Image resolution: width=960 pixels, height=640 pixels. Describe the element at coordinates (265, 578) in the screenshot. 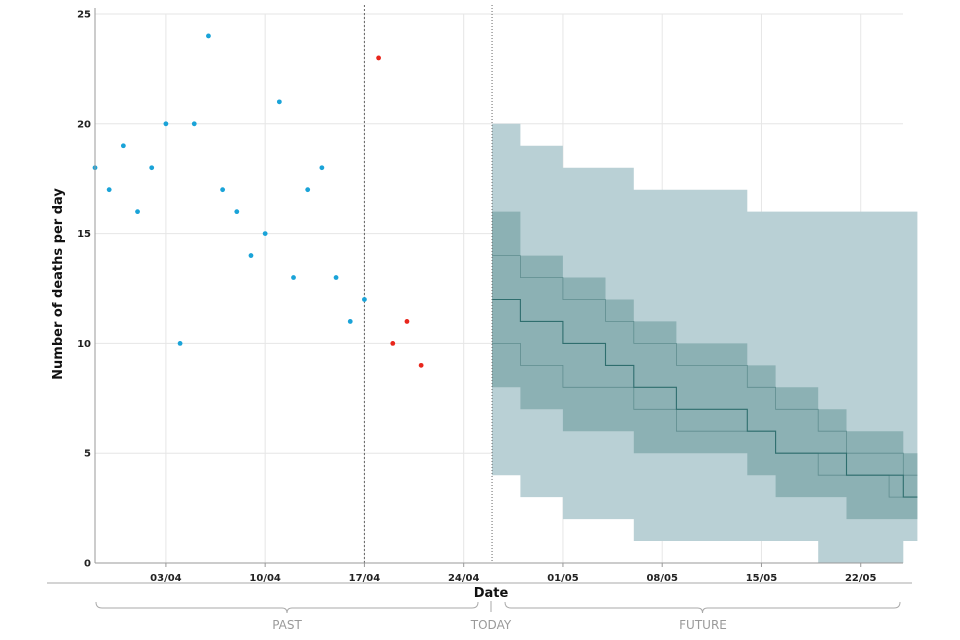

I see `x-tick-label: 10/04` at that location.